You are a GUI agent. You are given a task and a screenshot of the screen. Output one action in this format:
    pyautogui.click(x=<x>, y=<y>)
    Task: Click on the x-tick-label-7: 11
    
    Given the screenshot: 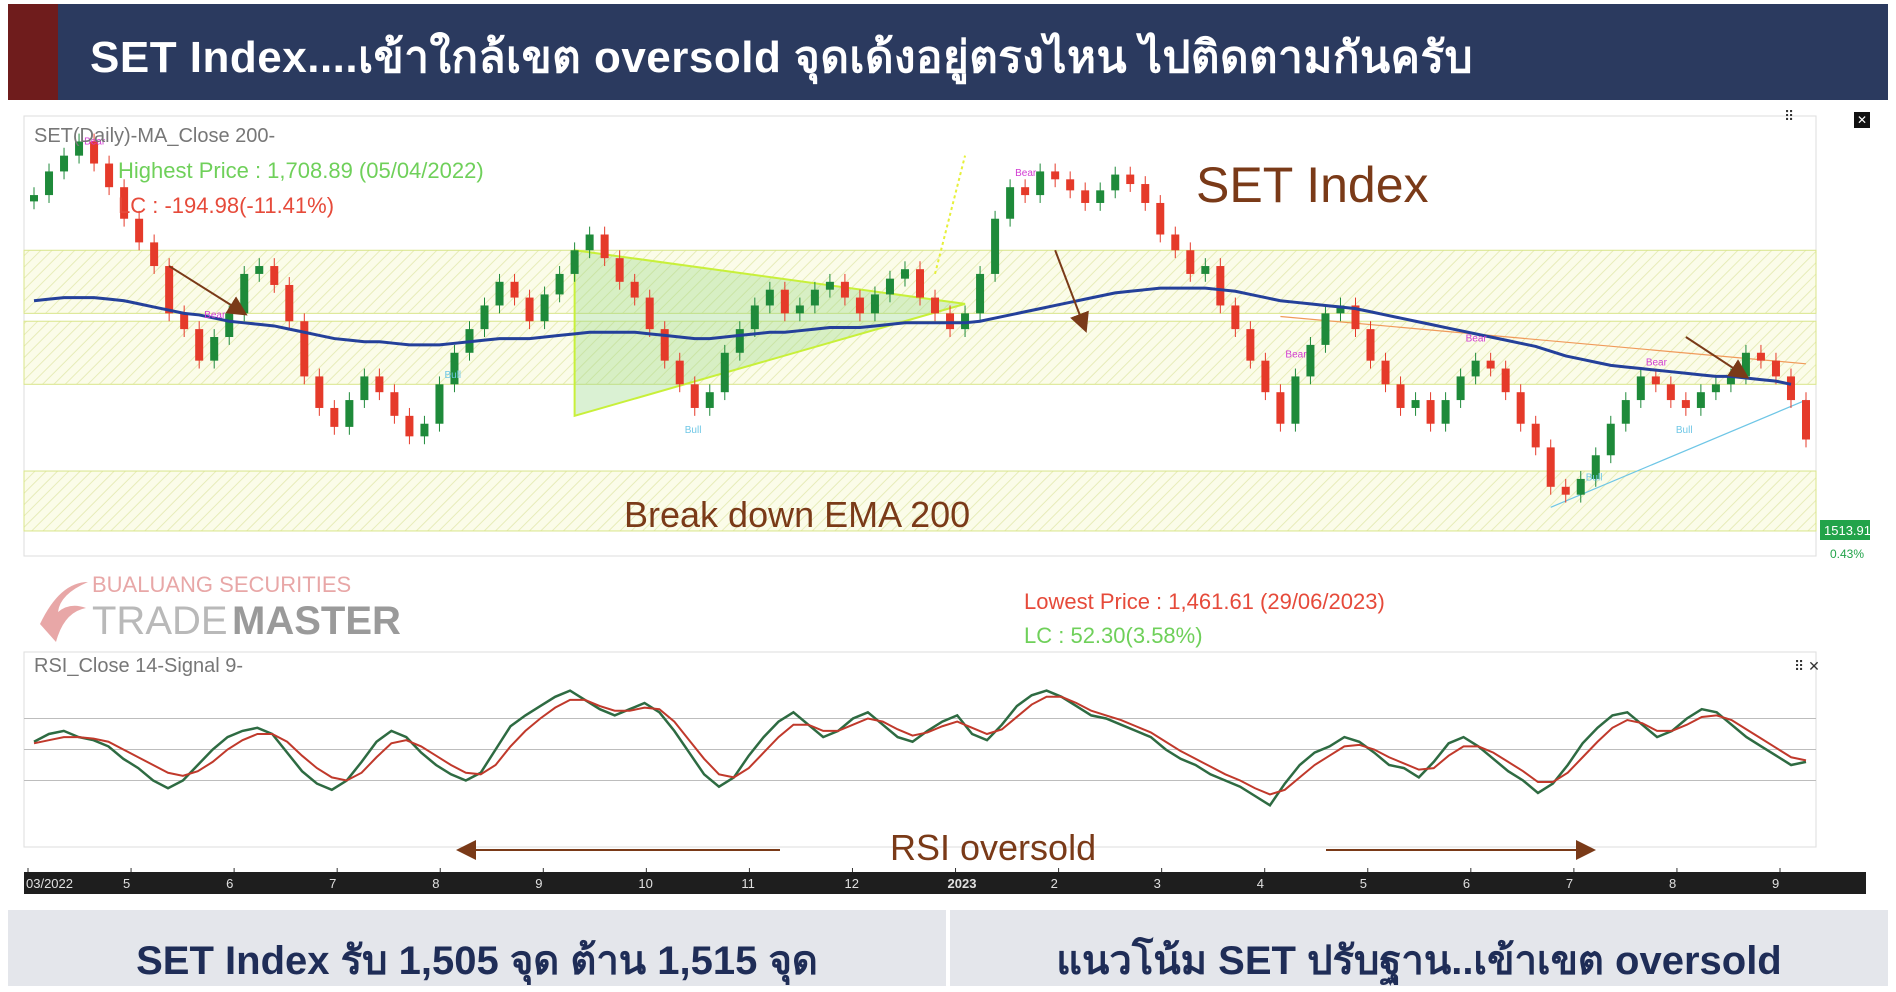 What is the action you would take?
    pyautogui.click(x=748, y=883)
    